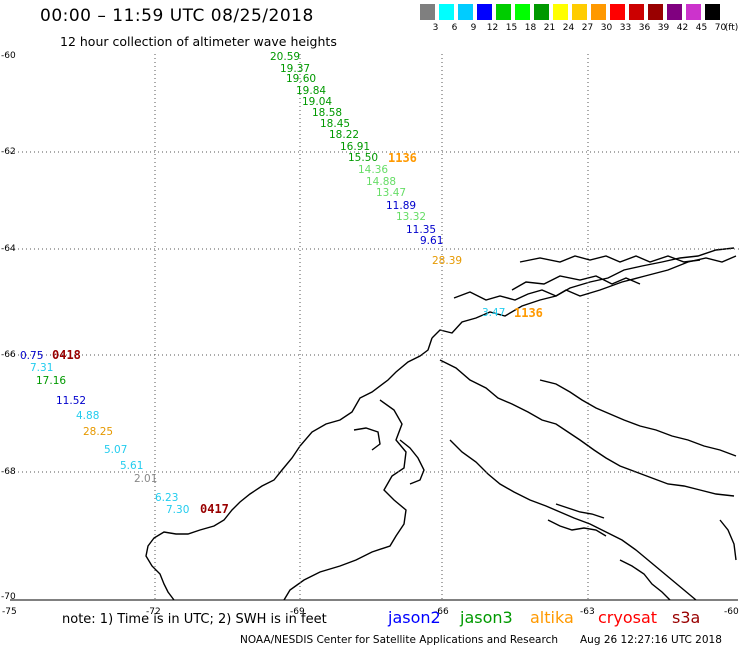  What do you see at coordinates (651, 640) in the screenshot?
I see `generation-timestamp: Aug 26 12:27:16 UTC 2018` at bounding box center [651, 640].